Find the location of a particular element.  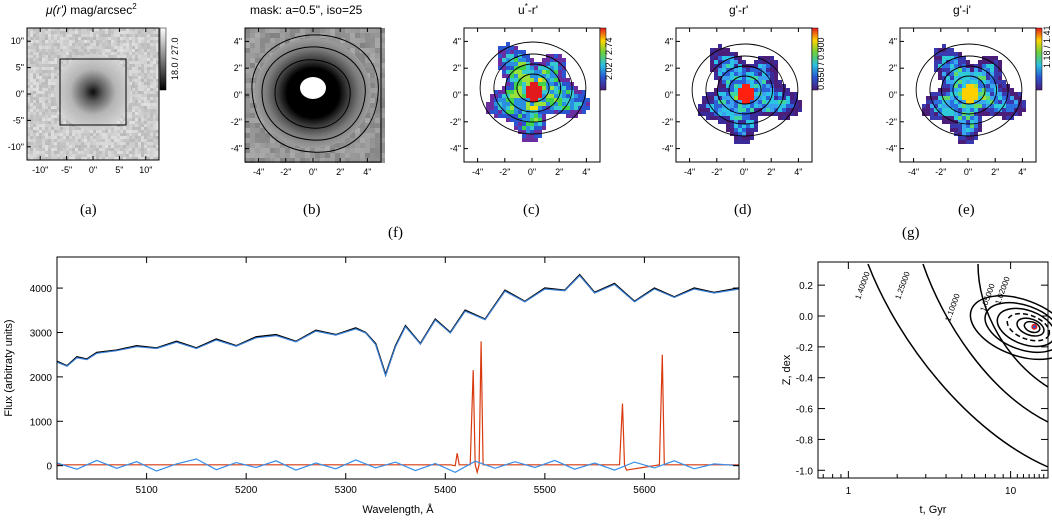

y-tick-label: 0" is located at coordinates (457, 95).